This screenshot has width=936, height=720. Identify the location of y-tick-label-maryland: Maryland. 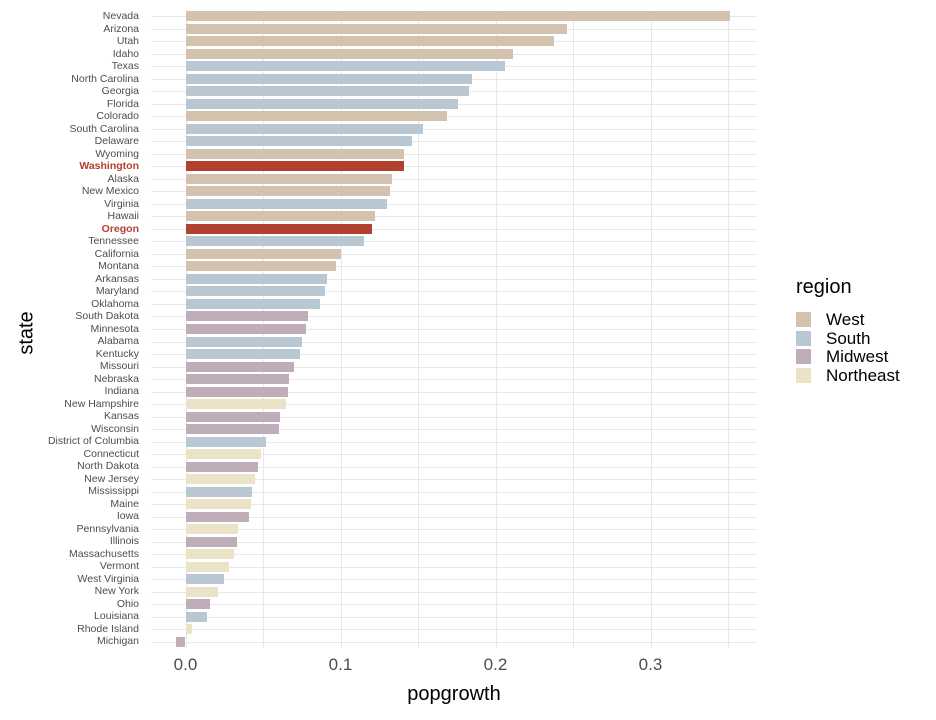
(117, 291).